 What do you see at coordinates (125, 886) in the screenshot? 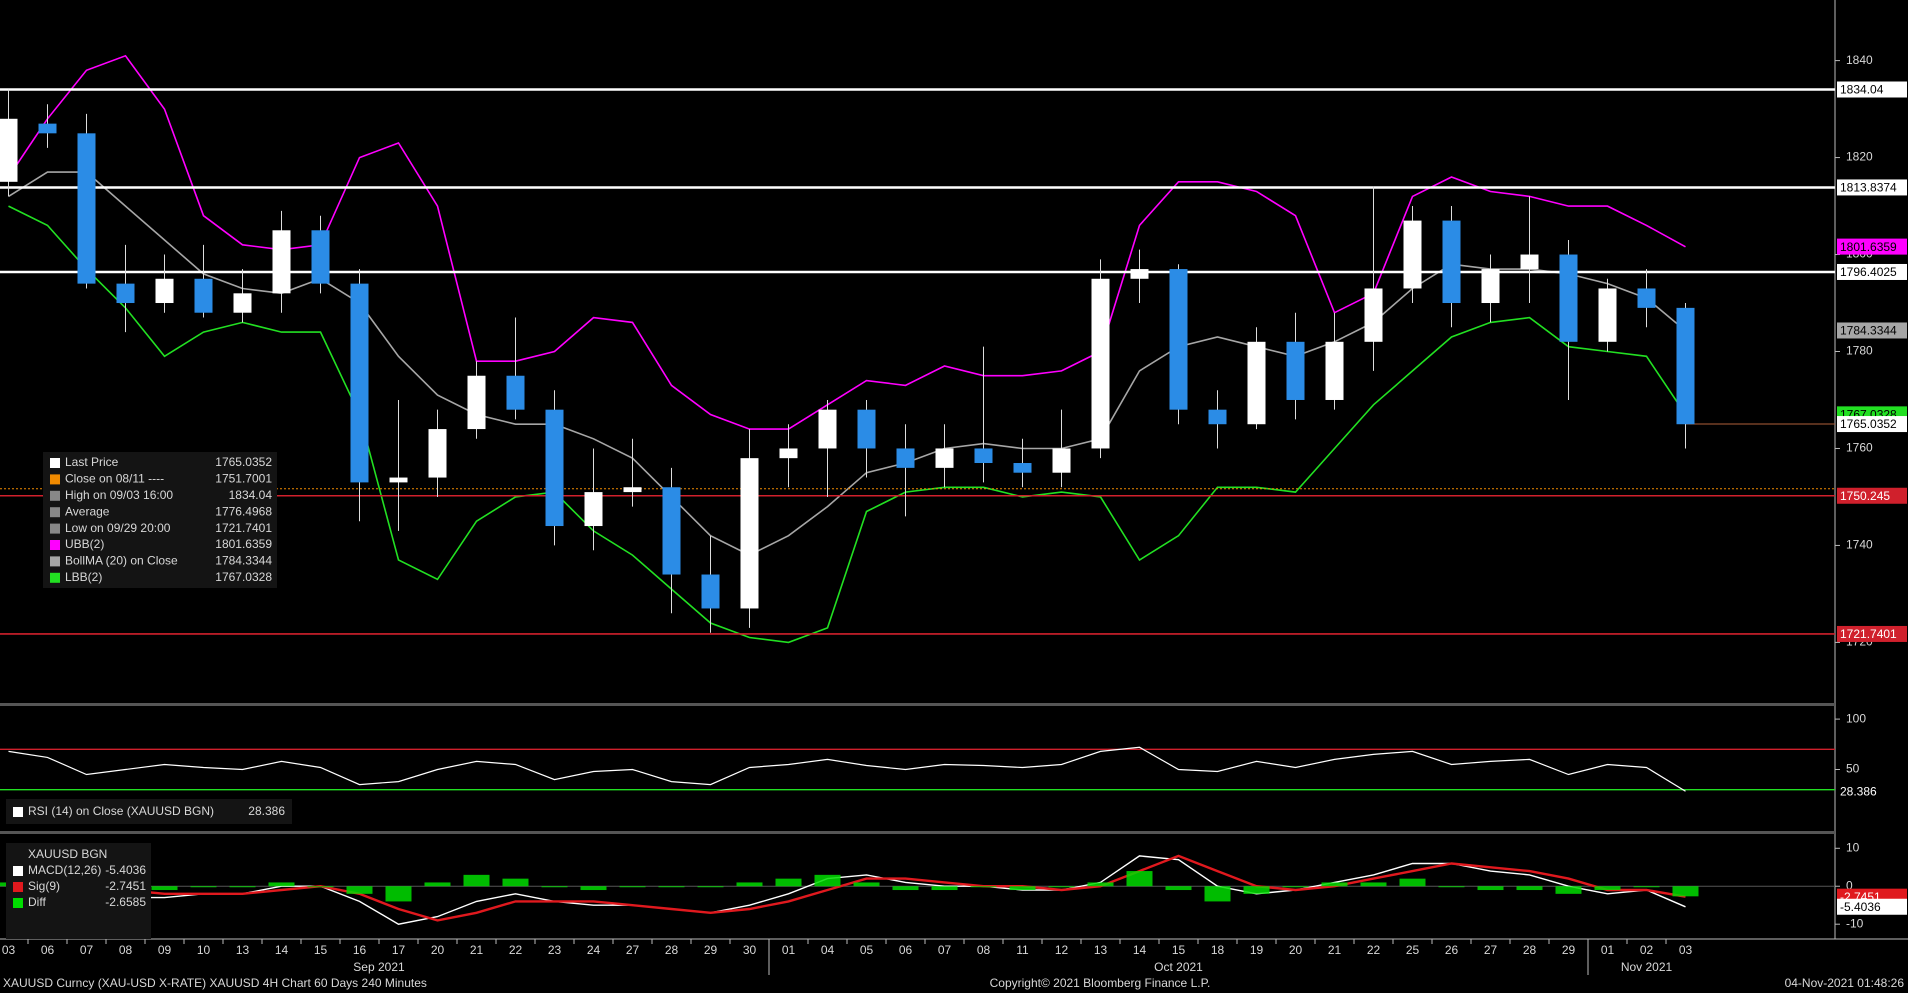
I see `legend-value: -2.7451` at bounding box center [125, 886].